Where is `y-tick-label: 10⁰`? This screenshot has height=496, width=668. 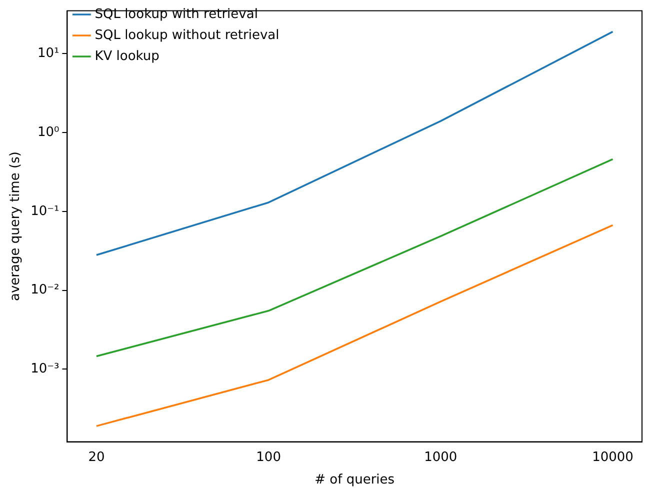 y-tick-label: 10⁰ is located at coordinates (48, 132).